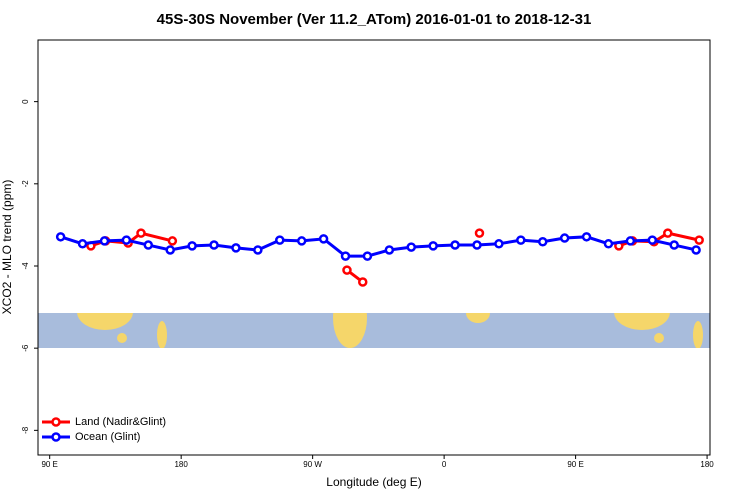 Image resolution: width=750 pixels, height=500 pixels. What do you see at coordinates (107, 437) in the screenshot?
I see `legend-label: Ocean (Glint)` at bounding box center [107, 437].